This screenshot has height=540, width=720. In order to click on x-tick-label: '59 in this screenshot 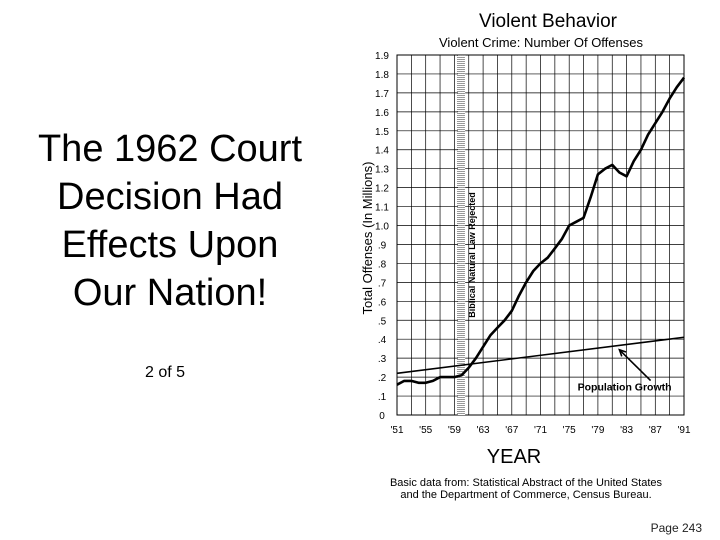, I will do `click(454, 430)`.